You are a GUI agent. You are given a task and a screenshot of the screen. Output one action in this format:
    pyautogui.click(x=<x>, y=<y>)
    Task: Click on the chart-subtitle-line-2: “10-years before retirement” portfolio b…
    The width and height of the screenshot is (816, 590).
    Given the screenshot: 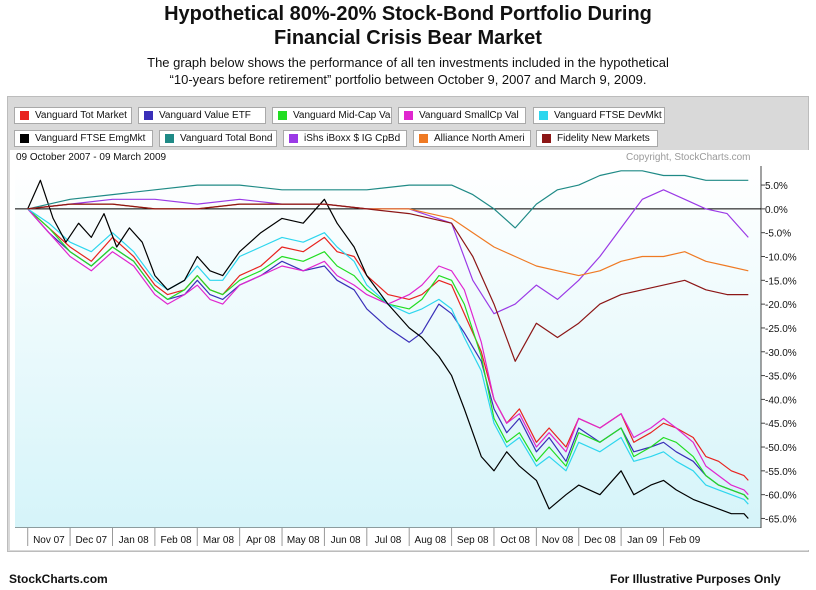 What is the action you would take?
    pyautogui.click(x=408, y=79)
    